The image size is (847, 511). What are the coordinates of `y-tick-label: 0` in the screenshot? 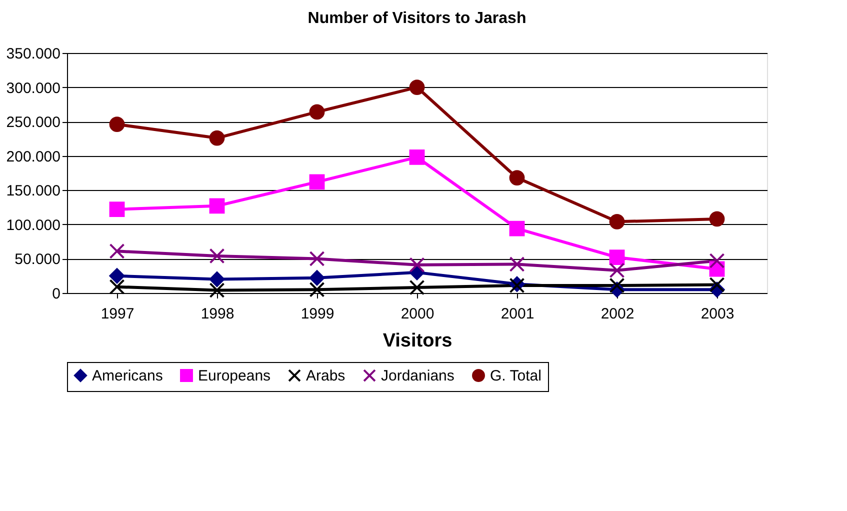 It's located at (56, 294).